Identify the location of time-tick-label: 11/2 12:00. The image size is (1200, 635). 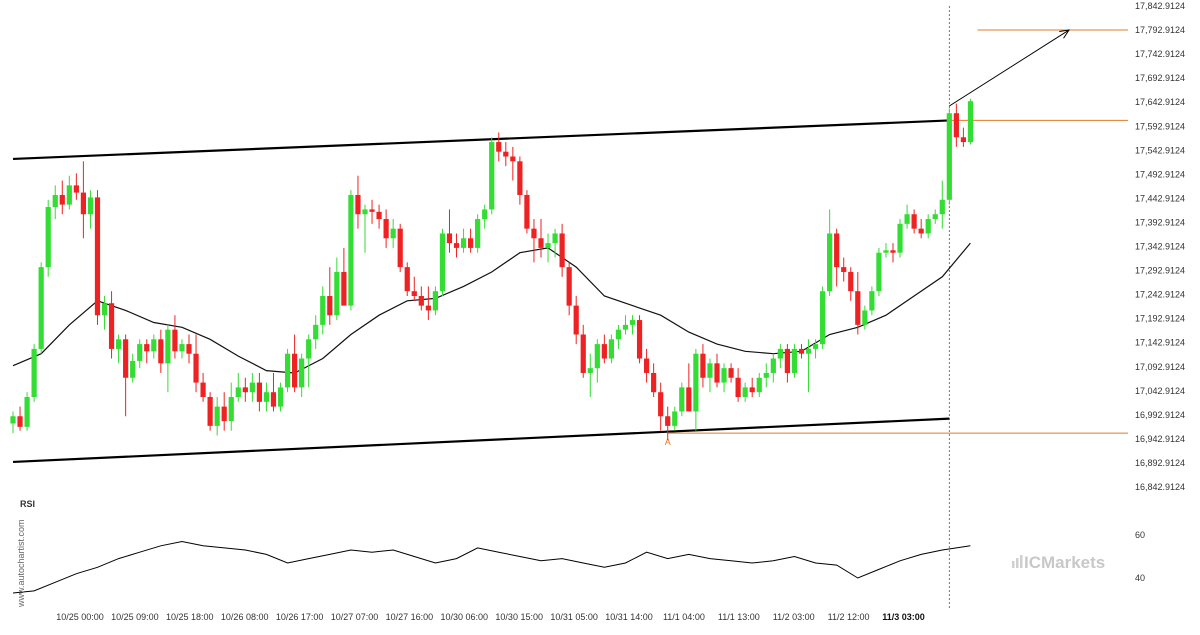
(849, 617).